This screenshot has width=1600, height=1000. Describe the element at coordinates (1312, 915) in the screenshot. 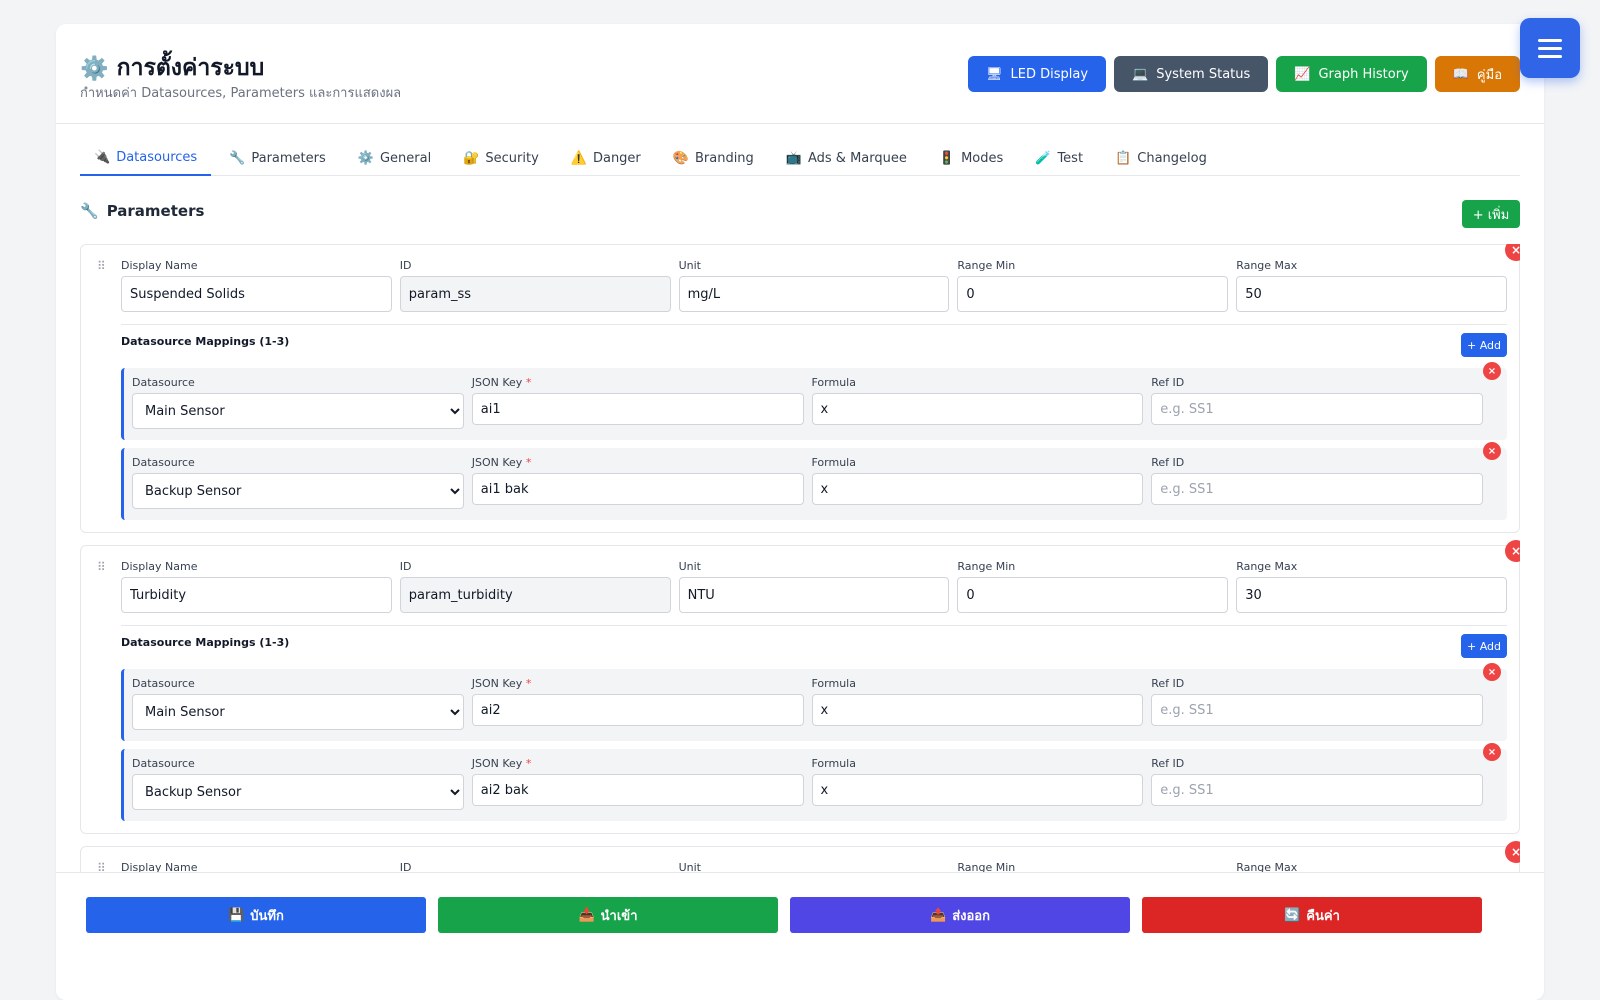

I see `reset-button: 🔄 คืนค่า` at that location.